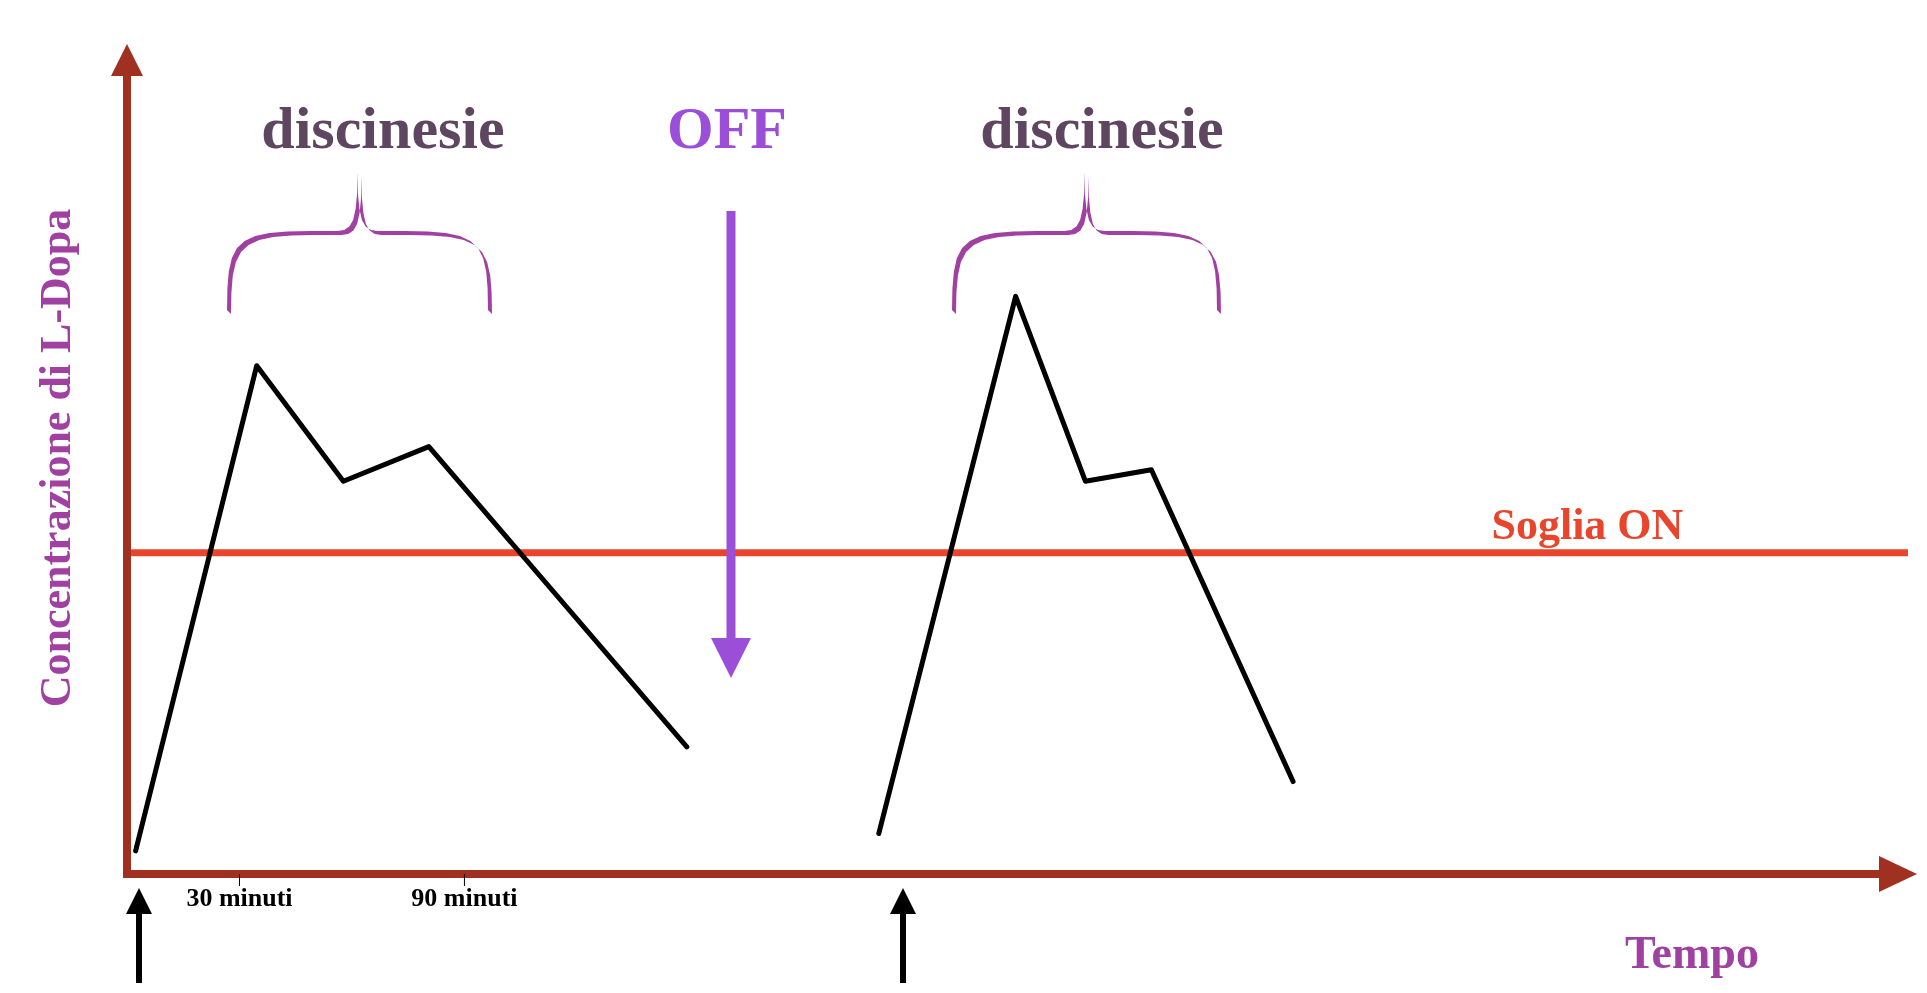 The image size is (1927, 993). I want to click on text: OFF, so click(727, 128).